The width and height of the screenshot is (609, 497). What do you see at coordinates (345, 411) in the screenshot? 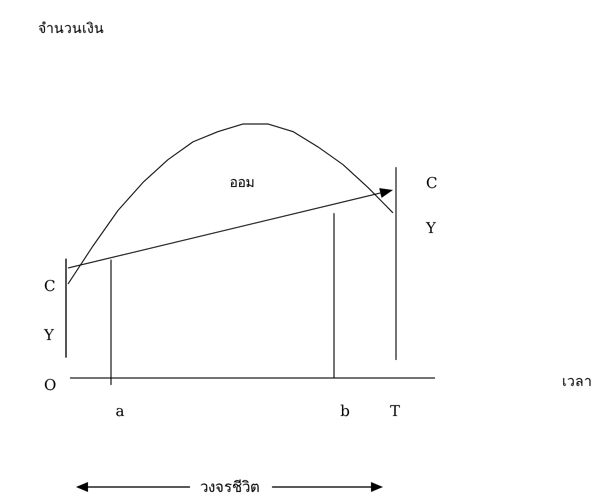
I see `x-tick-label: b` at bounding box center [345, 411].